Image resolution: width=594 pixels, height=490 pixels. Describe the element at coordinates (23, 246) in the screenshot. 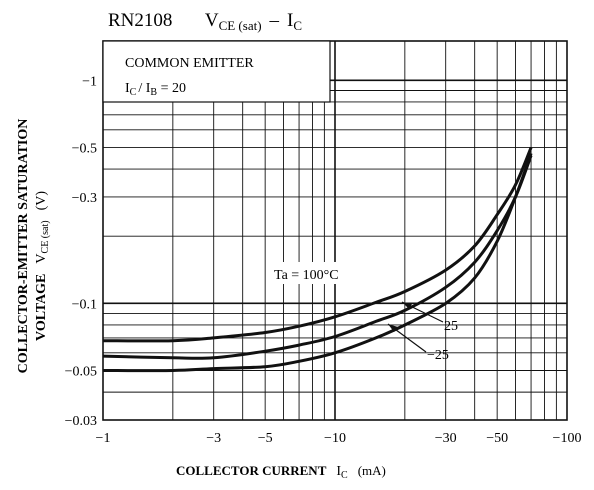

I see `y-axis-label-line1: COLLECTOR-EMITTER SATURATION` at that location.